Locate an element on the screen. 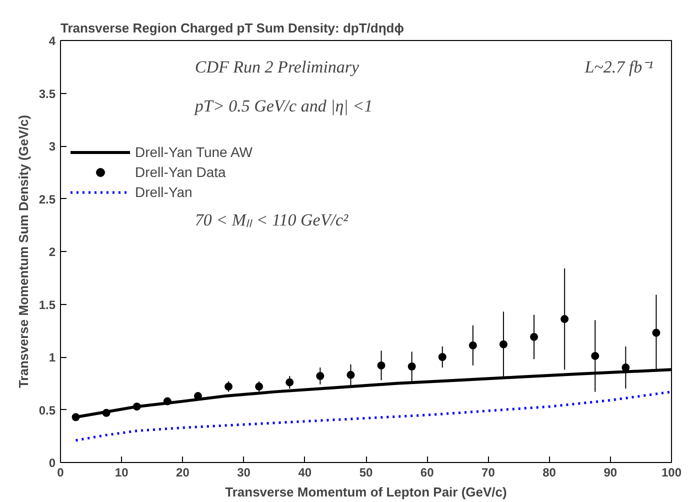  y-tick-label: 0.5 is located at coordinates (47, 410).